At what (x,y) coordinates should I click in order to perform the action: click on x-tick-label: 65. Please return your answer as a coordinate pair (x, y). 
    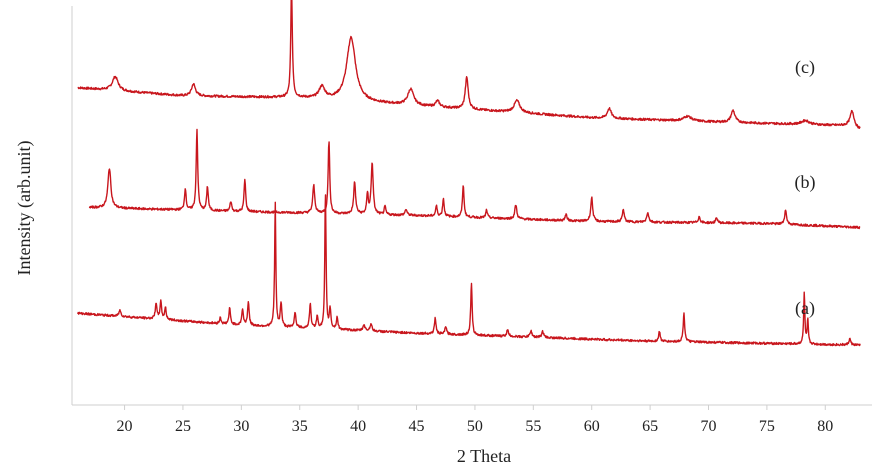
    Looking at the image, I should click on (650, 426).